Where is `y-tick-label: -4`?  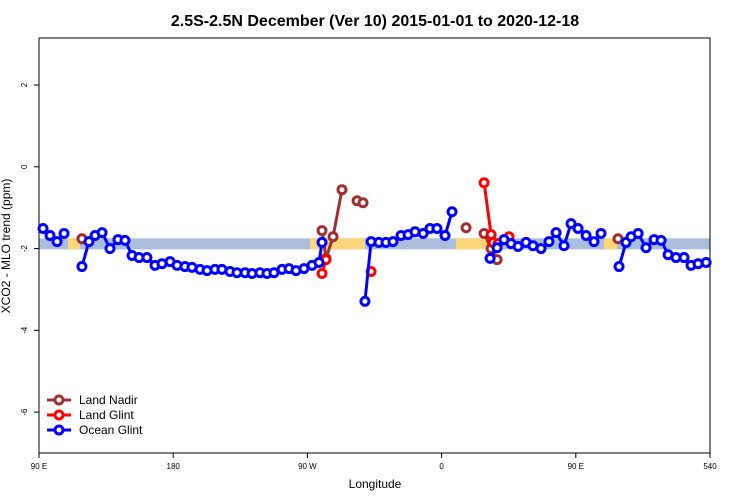 y-tick-label: -4 is located at coordinates (24, 330).